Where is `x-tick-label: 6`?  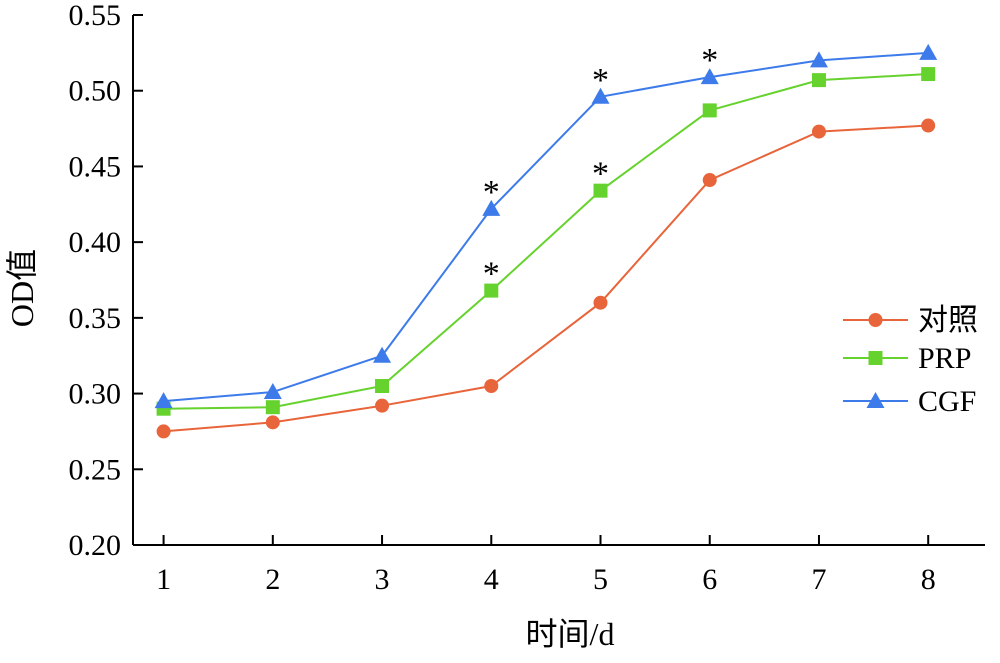
x-tick-label: 6 is located at coordinates (709, 579).